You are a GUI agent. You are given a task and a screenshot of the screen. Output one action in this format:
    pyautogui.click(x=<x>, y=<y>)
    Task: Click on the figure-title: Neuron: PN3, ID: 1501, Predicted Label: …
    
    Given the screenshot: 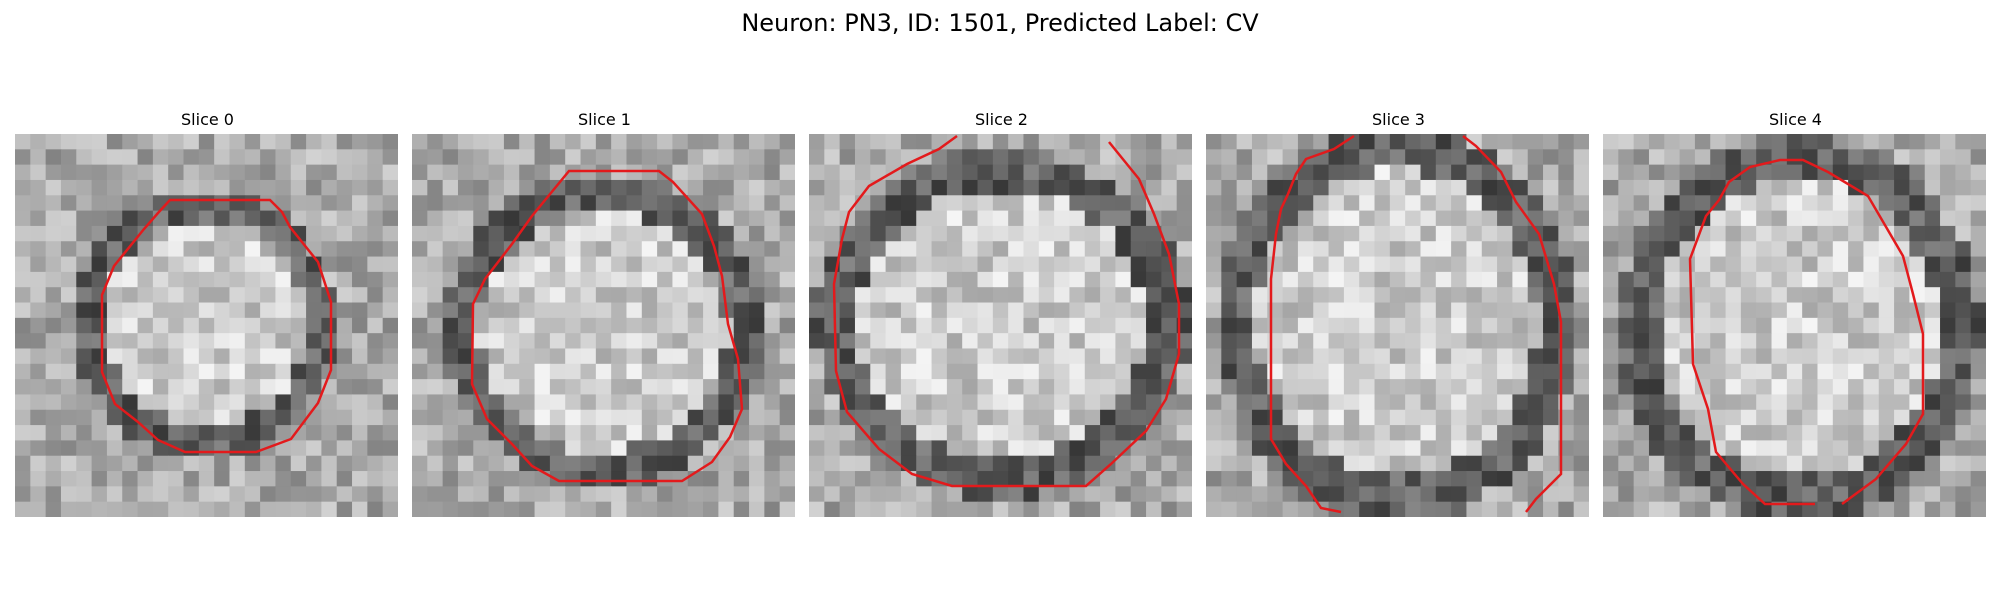 What is the action you would take?
    pyautogui.click(x=1000, y=23)
    